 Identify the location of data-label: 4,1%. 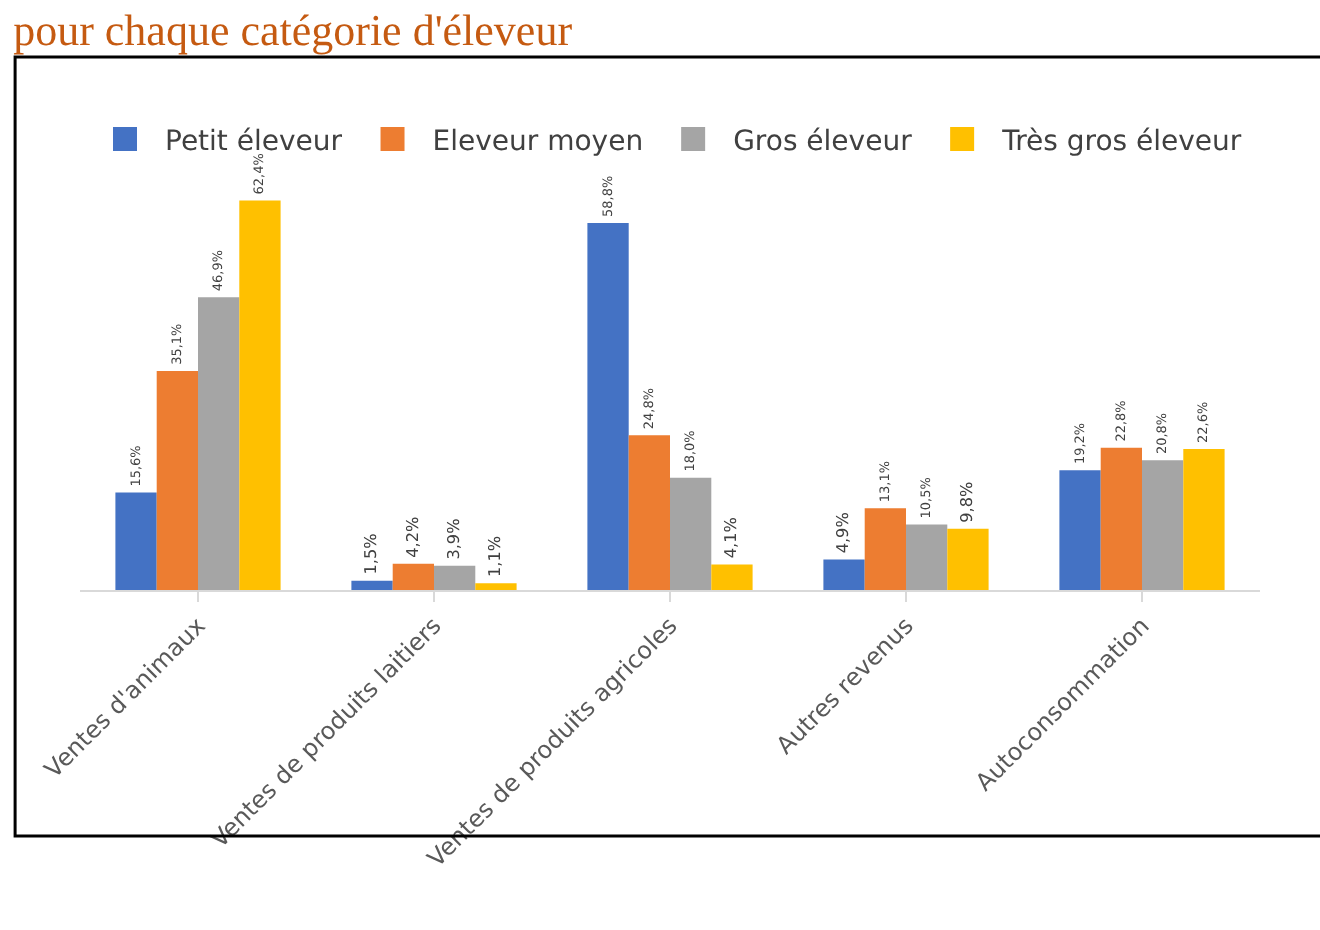
(730, 537).